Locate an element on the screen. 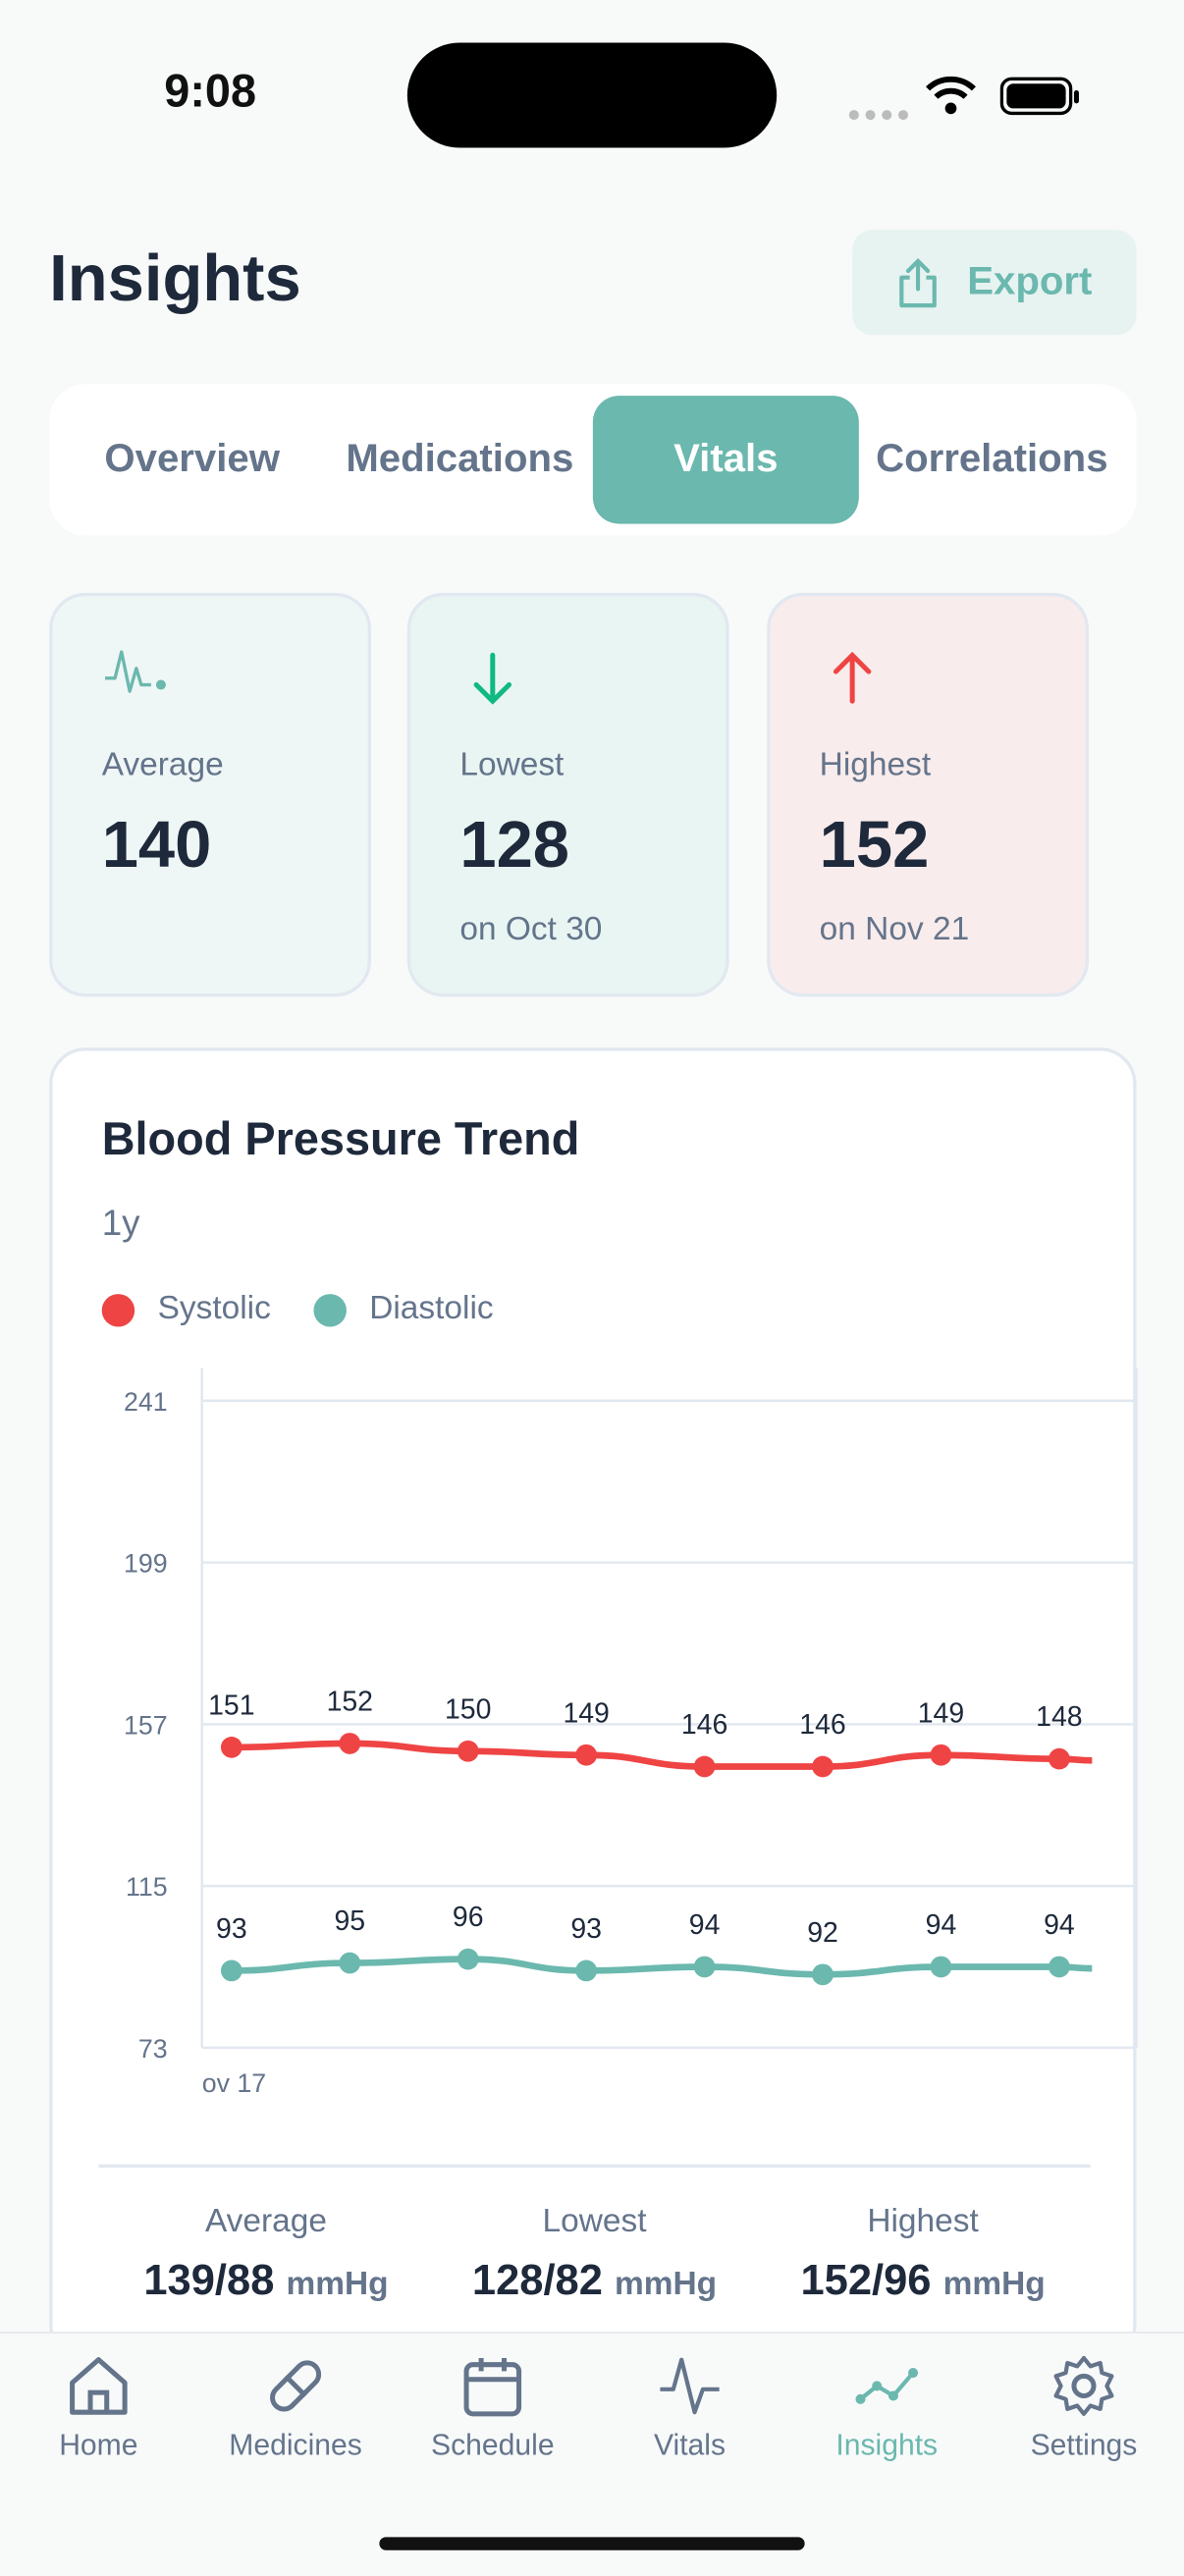  nav-label: Settings is located at coordinates (1084, 2445).